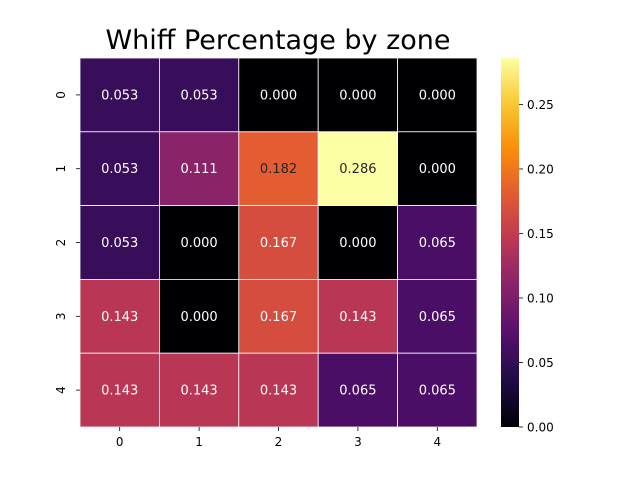 The width and height of the screenshot is (640, 480). Describe the element at coordinates (198, 169) in the screenshot. I see `cell-label: 0.111` at that location.